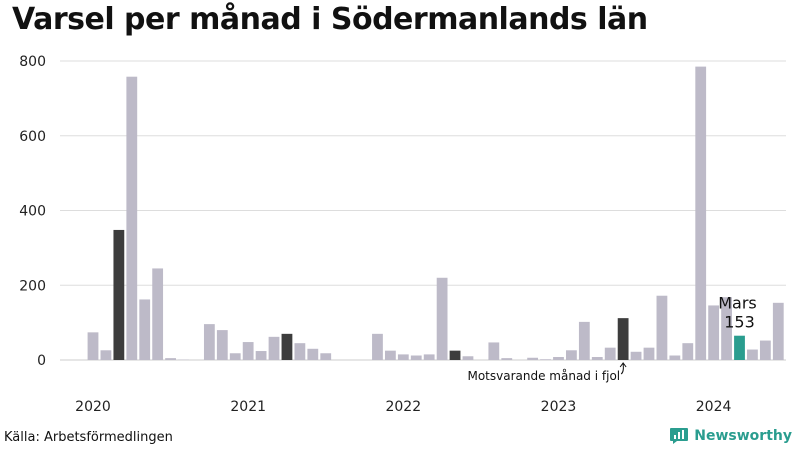  I want to click on bar-current-month, so click(739, 347).